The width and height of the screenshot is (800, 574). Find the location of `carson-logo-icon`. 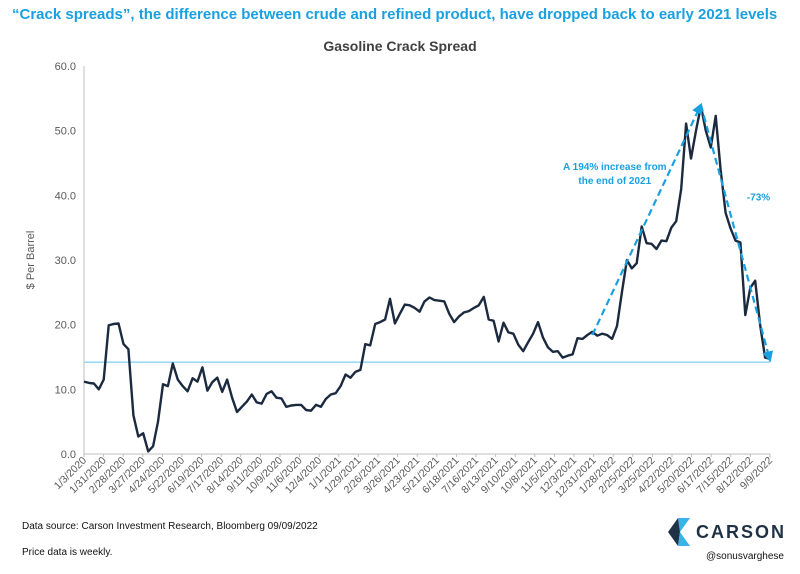

carson-logo-icon is located at coordinates (679, 532).